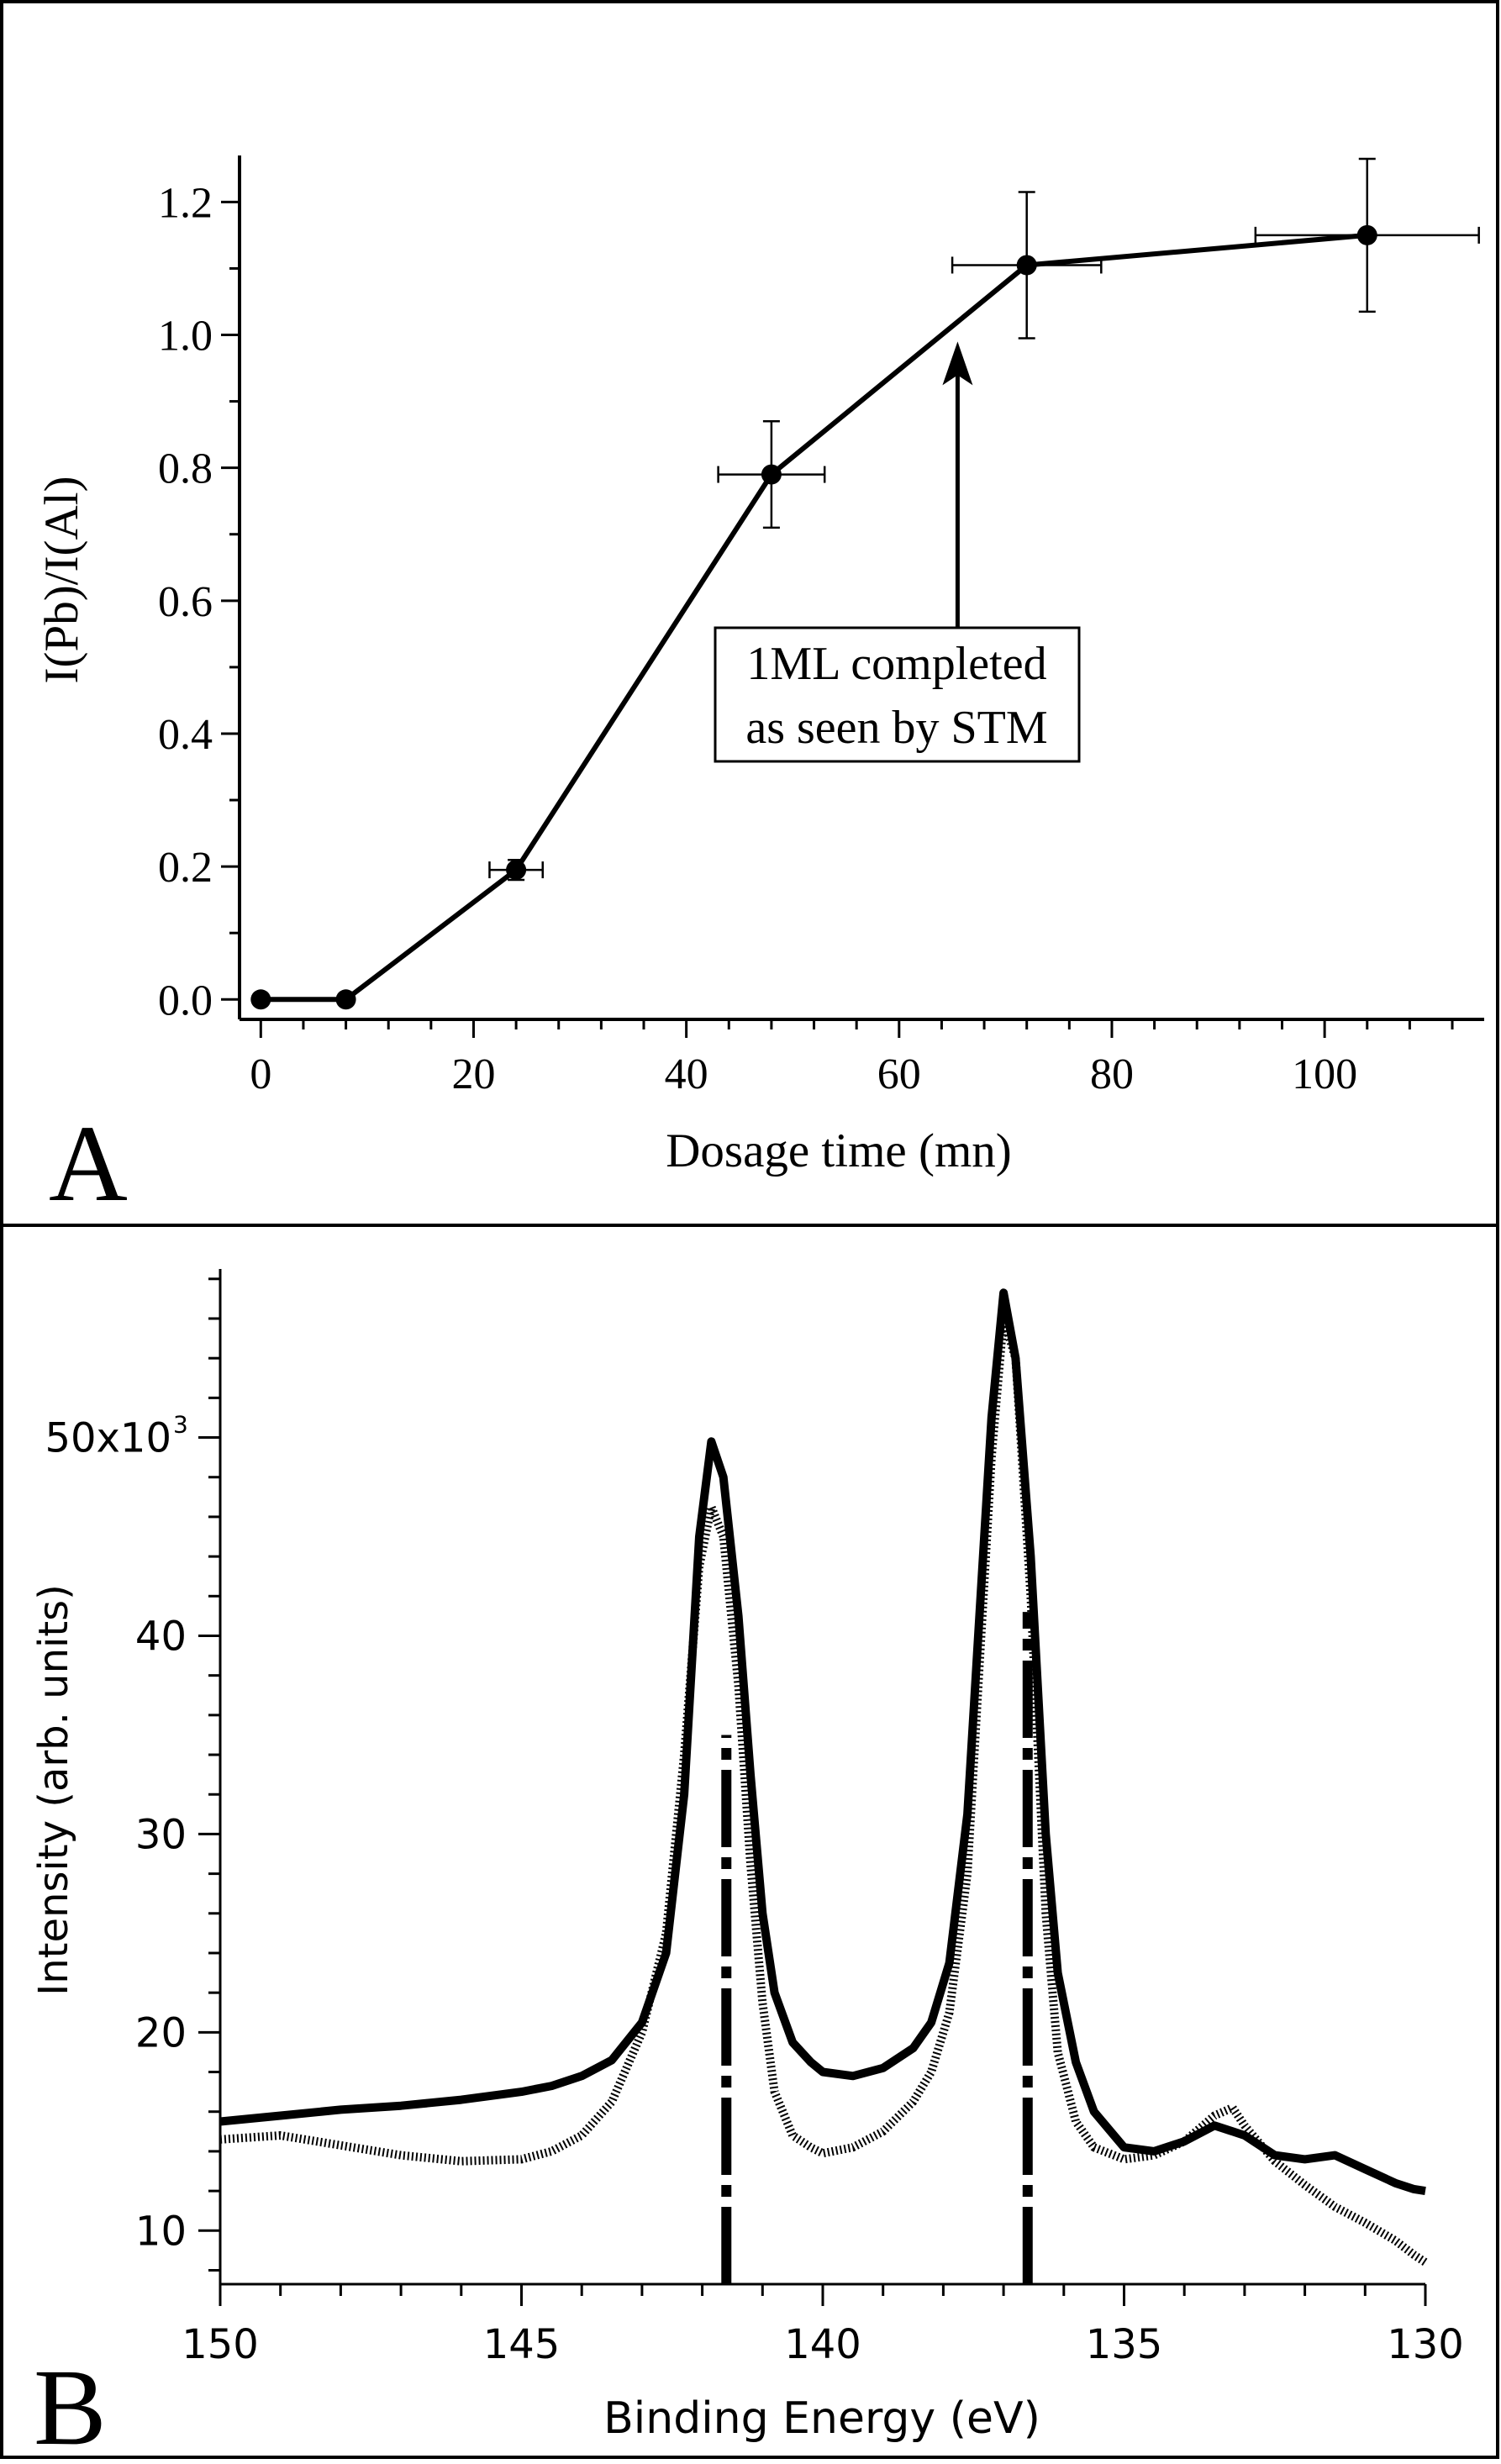  Describe the element at coordinates (896, 664) in the screenshot. I see `annotation-line-1: 1ML completed` at that location.